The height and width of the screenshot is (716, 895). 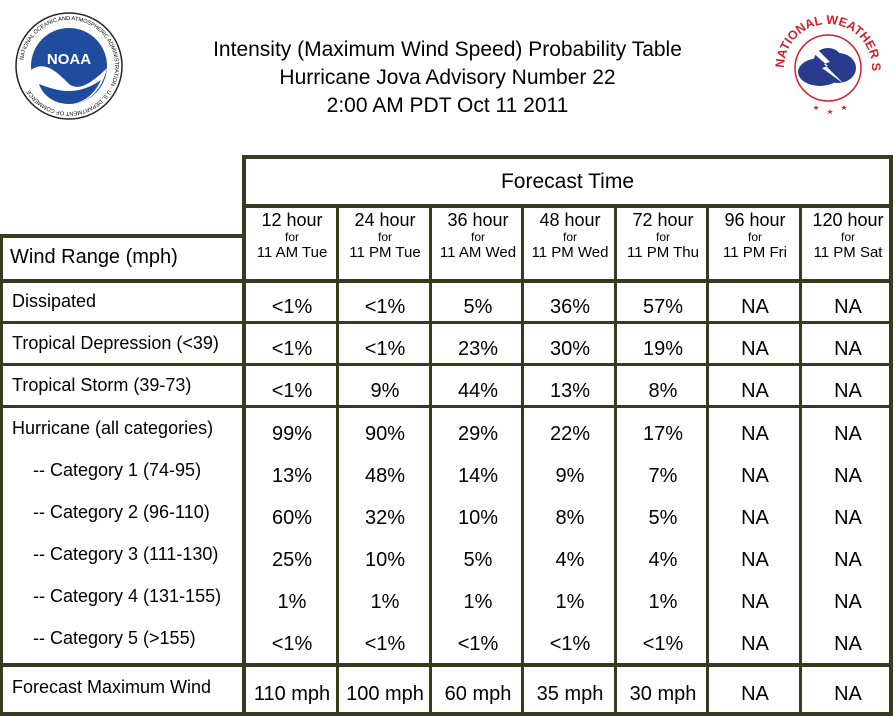 I want to click on table-cell: 36%, so click(x=570, y=307).